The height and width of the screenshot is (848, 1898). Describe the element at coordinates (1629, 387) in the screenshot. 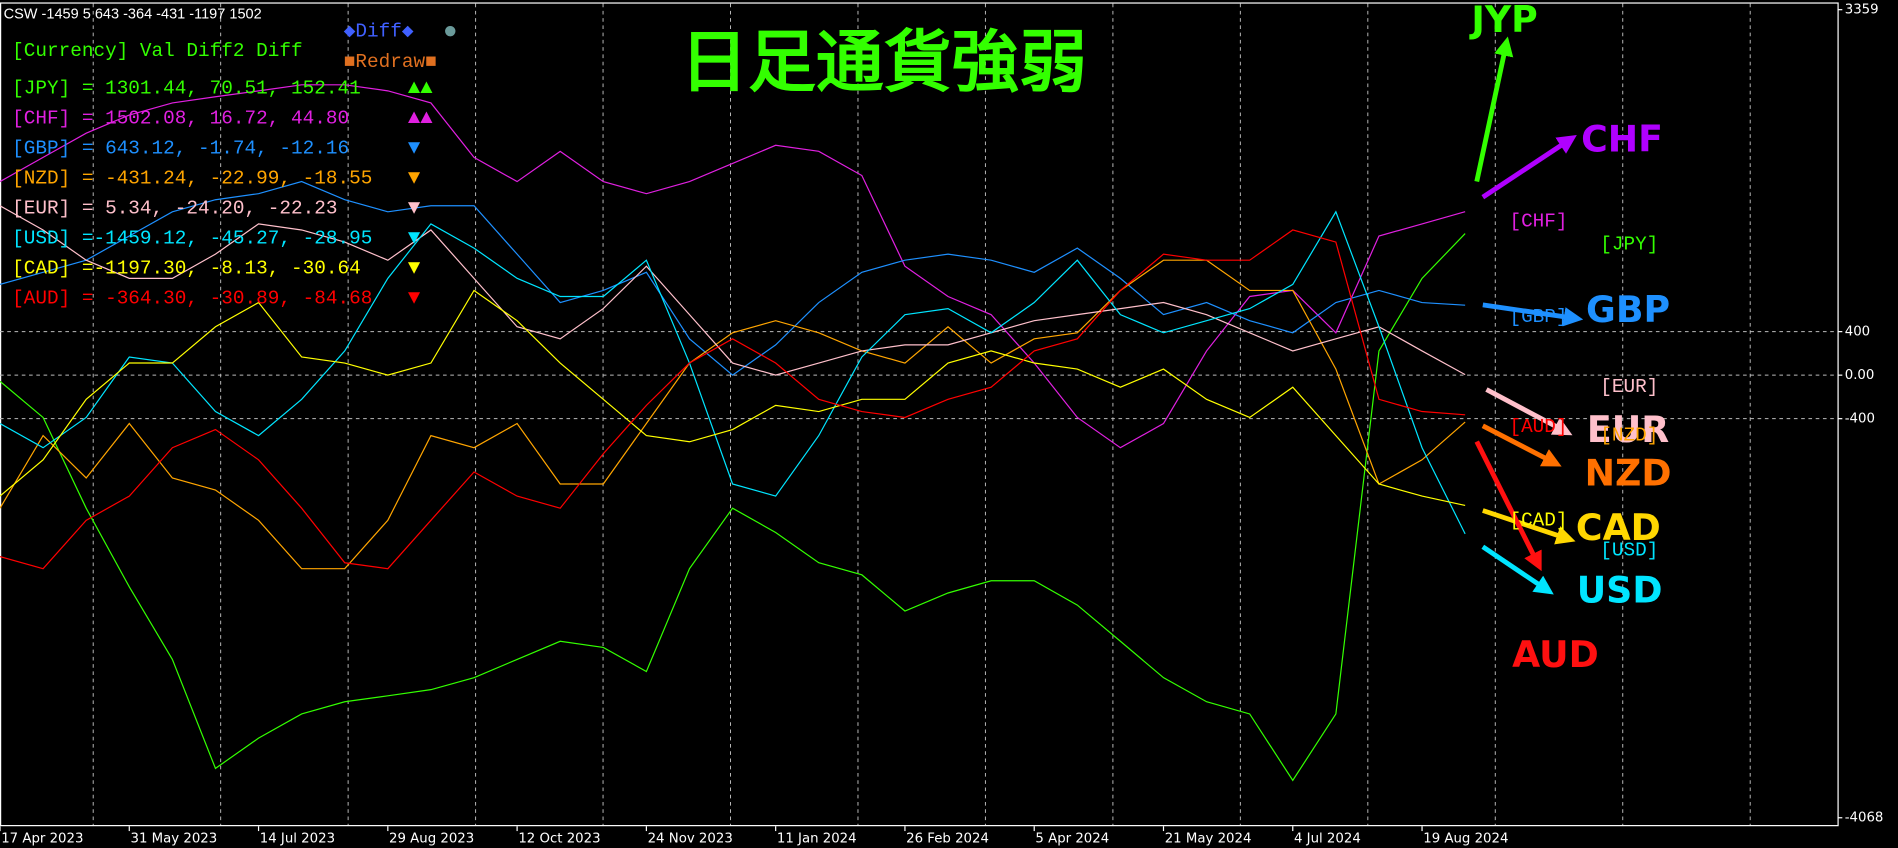

I see `series-tag: [EUR]` at that location.